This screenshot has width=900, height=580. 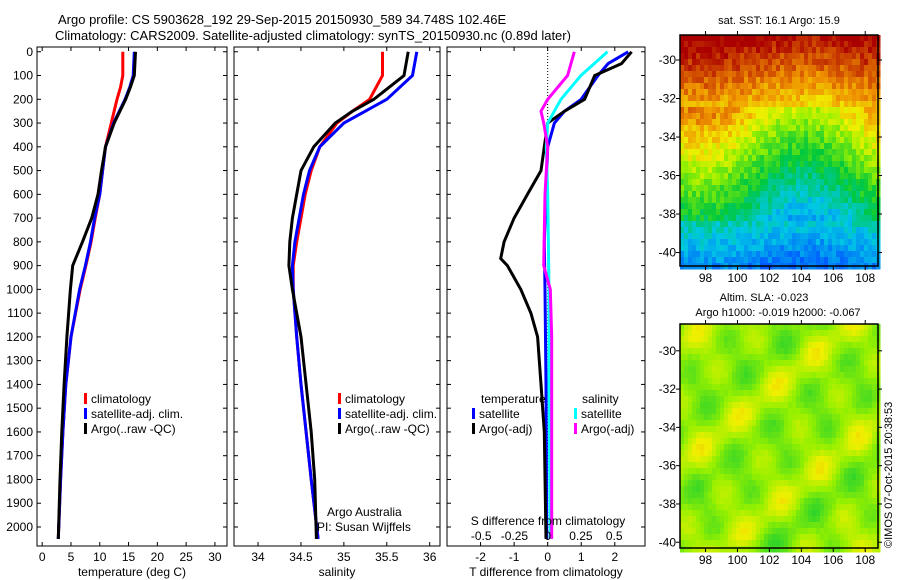 What do you see at coordinates (557, 295) in the screenshot?
I see `line-S-Argo-adj-` at bounding box center [557, 295].